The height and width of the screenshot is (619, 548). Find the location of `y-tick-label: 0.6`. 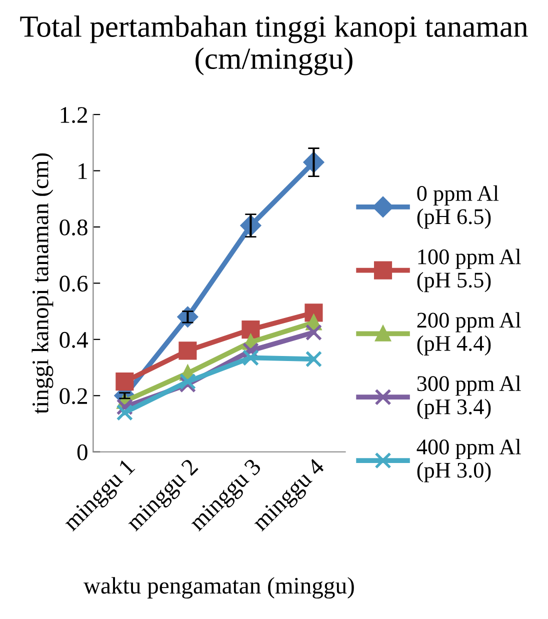

y-tick-label: 0.6 is located at coordinates (74, 284).